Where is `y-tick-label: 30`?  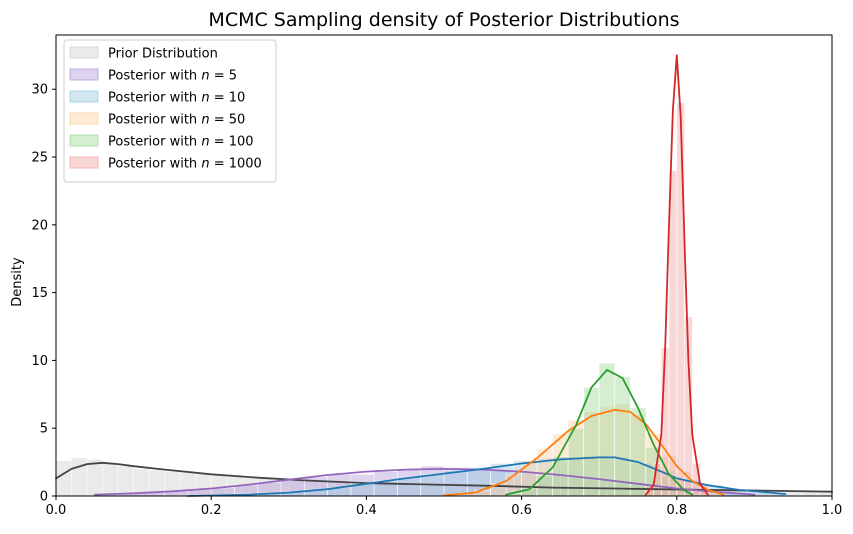
y-tick-label: 30 is located at coordinates (39, 90).